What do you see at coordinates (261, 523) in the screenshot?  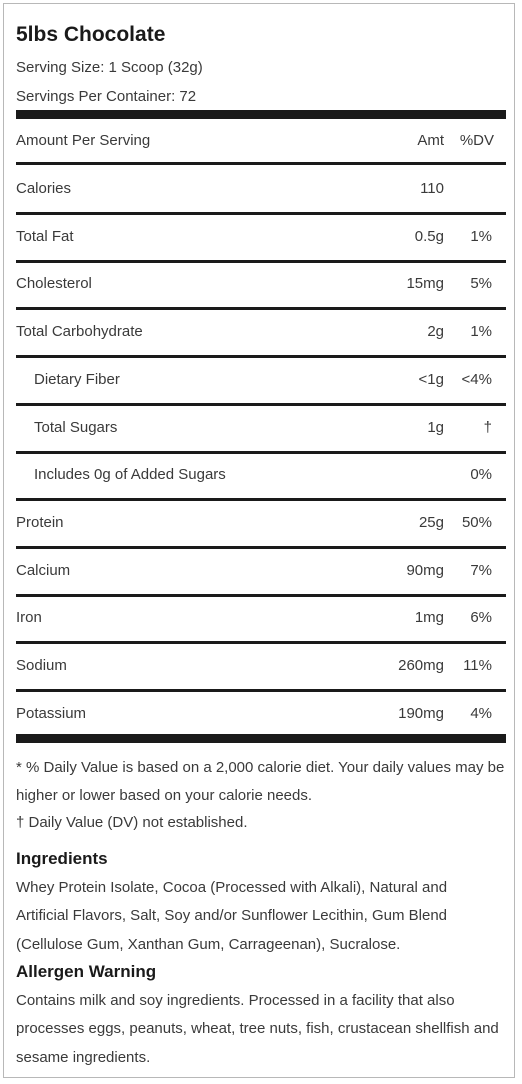 I see `nutrient-row: Protein 25g 50%` at bounding box center [261, 523].